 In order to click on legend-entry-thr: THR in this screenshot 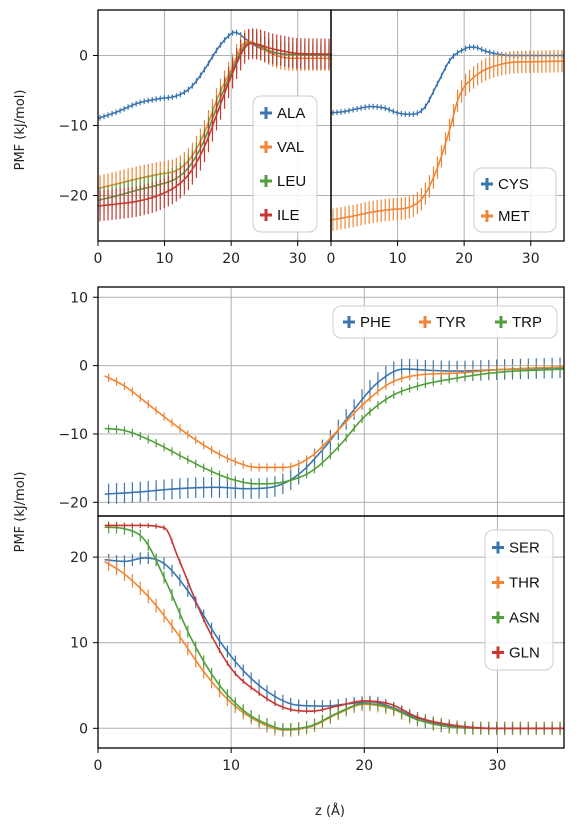, I will do `click(516, 583)`.